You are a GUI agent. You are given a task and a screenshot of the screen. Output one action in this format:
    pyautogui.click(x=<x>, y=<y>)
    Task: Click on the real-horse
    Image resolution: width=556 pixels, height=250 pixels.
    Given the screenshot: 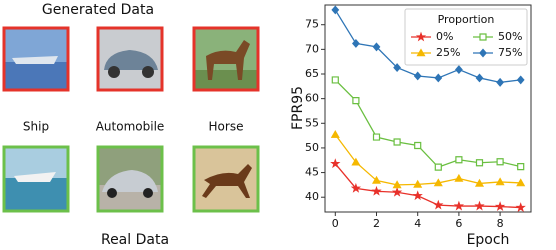 What is the action you would take?
    pyautogui.click(x=226, y=179)
    